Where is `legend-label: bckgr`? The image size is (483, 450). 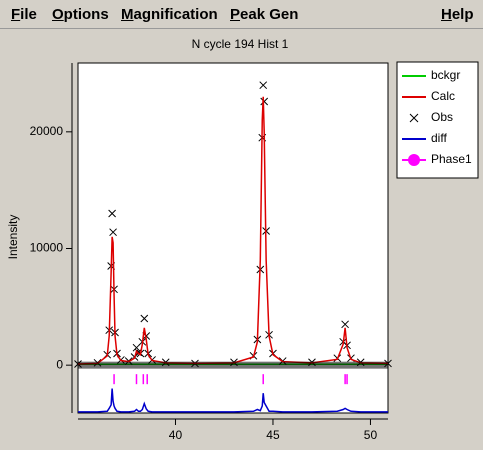
legend-label: bckgr is located at coordinates (445, 75).